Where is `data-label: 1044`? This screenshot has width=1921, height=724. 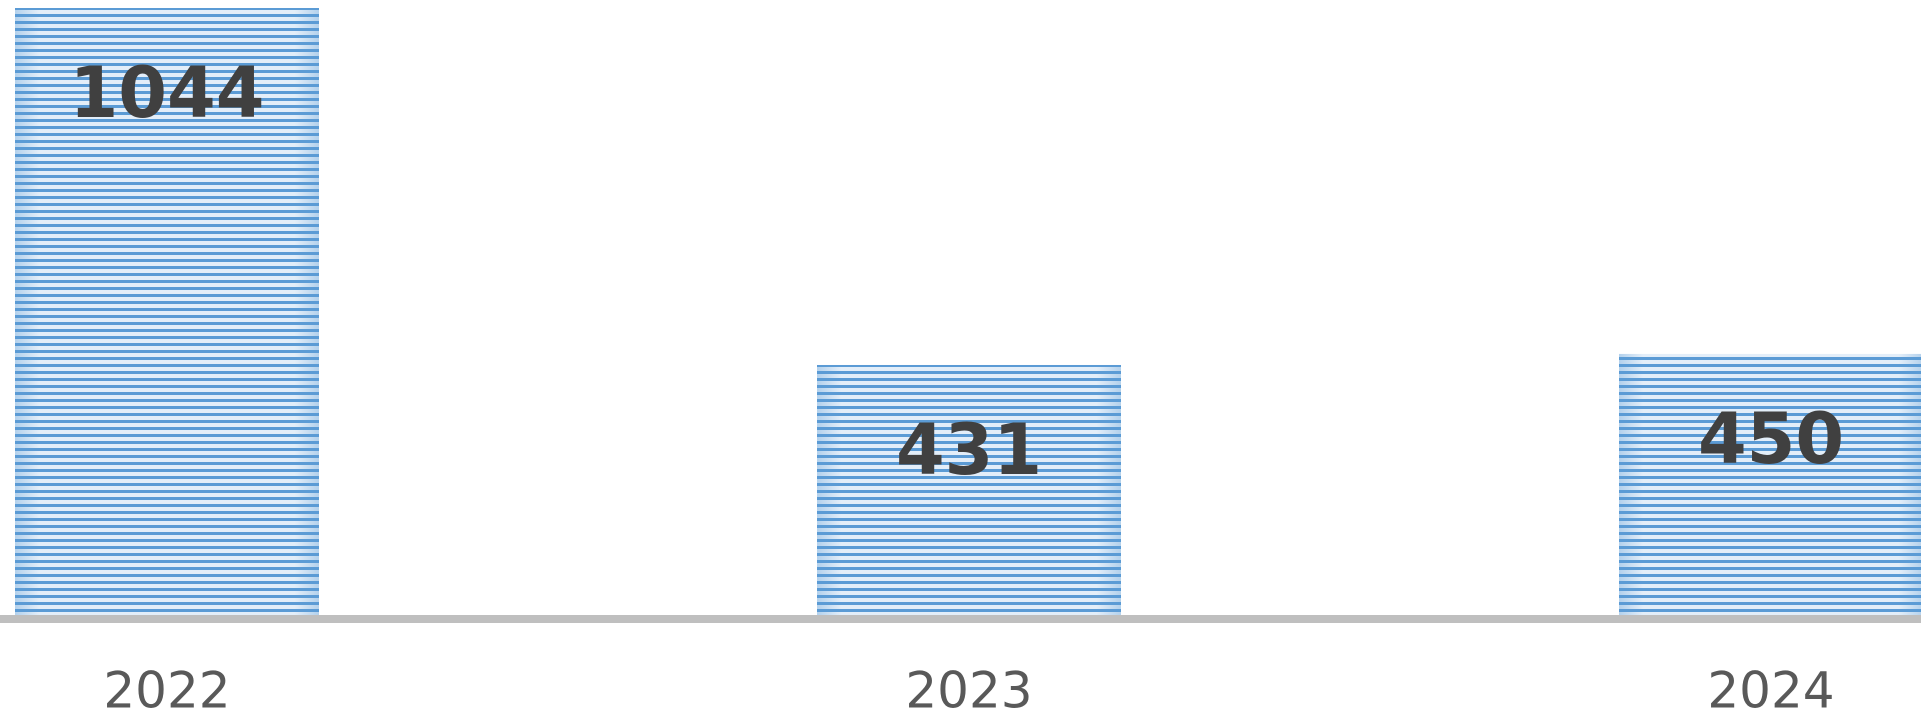 data-label: 1044 is located at coordinates (167, 93).